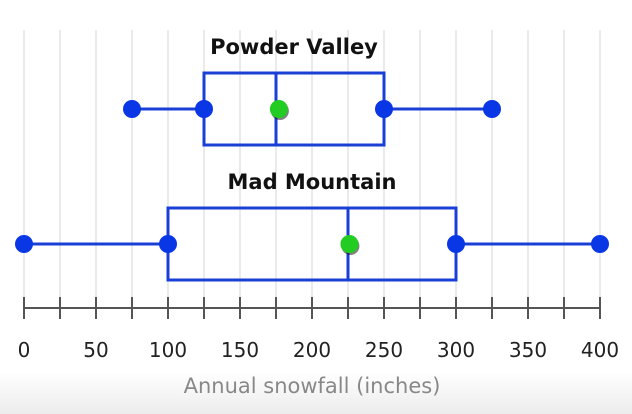  What do you see at coordinates (528, 350) in the screenshot?
I see `x-tick-label: 350` at bounding box center [528, 350].